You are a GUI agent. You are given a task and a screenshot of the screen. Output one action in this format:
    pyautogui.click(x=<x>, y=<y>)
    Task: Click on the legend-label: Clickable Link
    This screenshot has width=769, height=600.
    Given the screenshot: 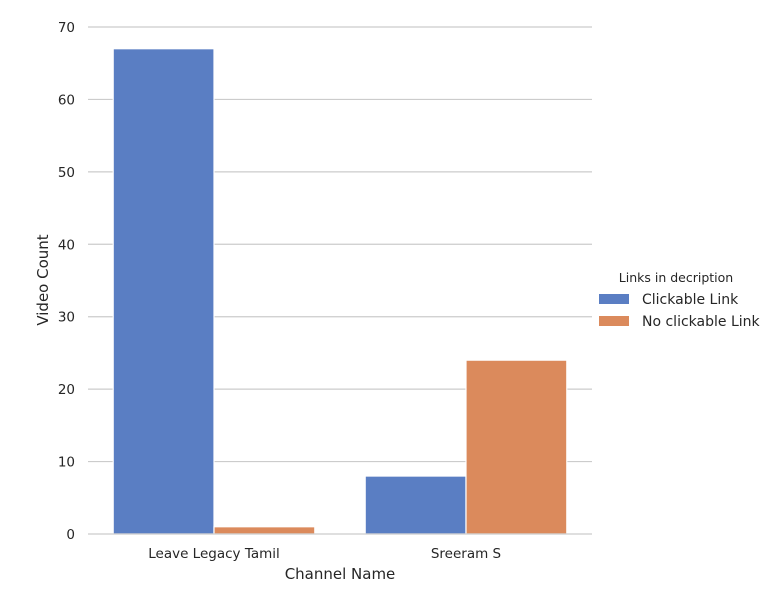 What is the action you would take?
    pyautogui.click(x=690, y=300)
    